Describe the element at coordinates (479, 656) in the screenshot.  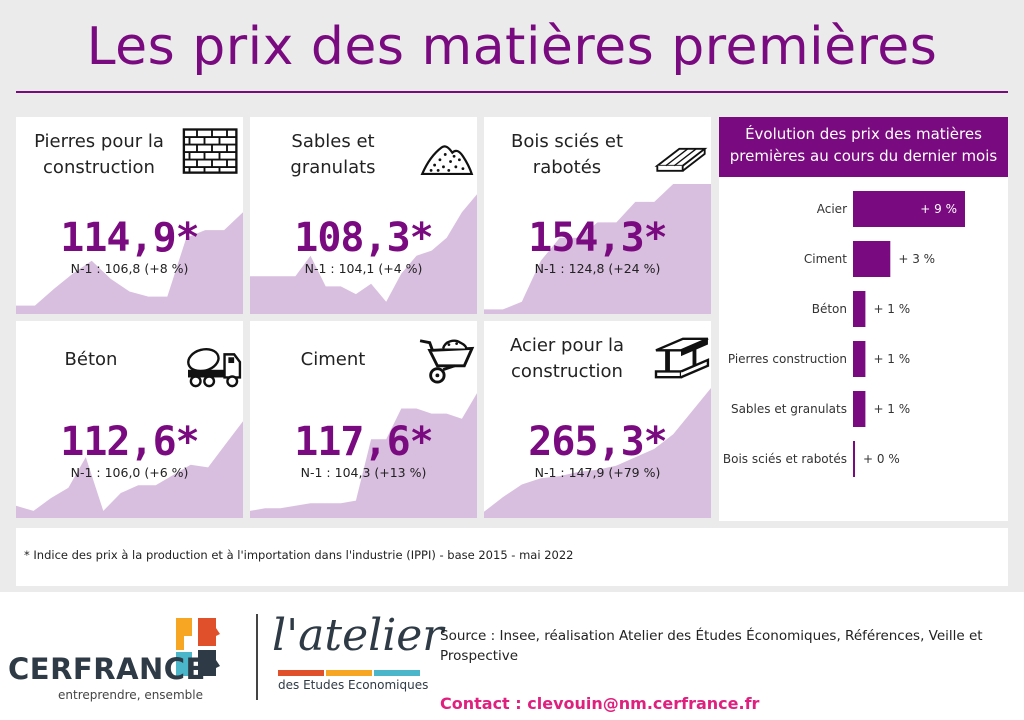
I see `source-line-2: Prospective` at that location.